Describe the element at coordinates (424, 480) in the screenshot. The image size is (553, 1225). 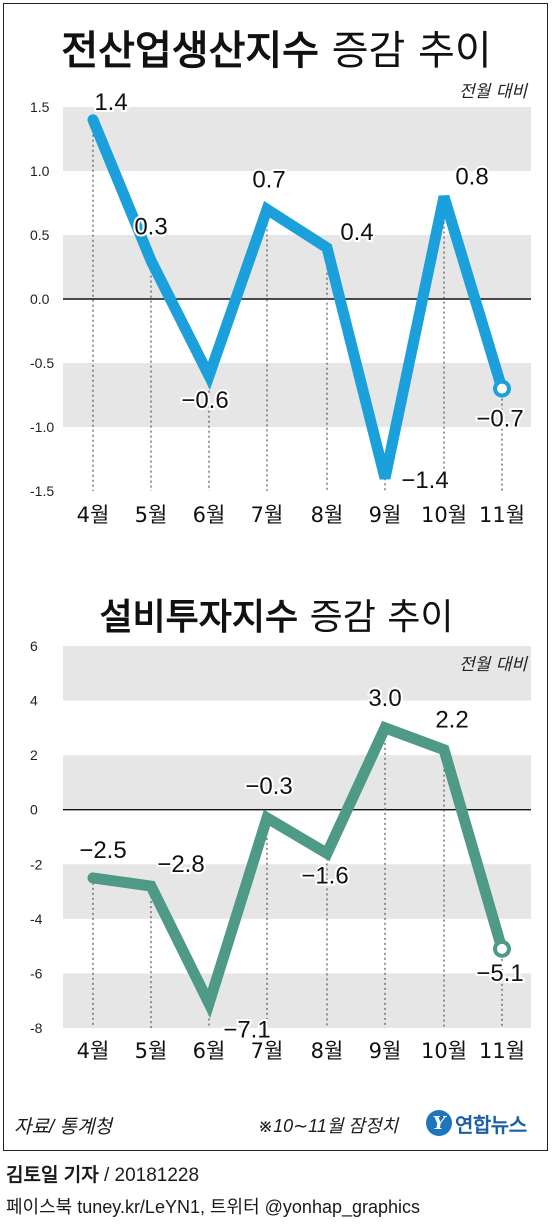
I see `chart1-data-label: −1.4` at that location.